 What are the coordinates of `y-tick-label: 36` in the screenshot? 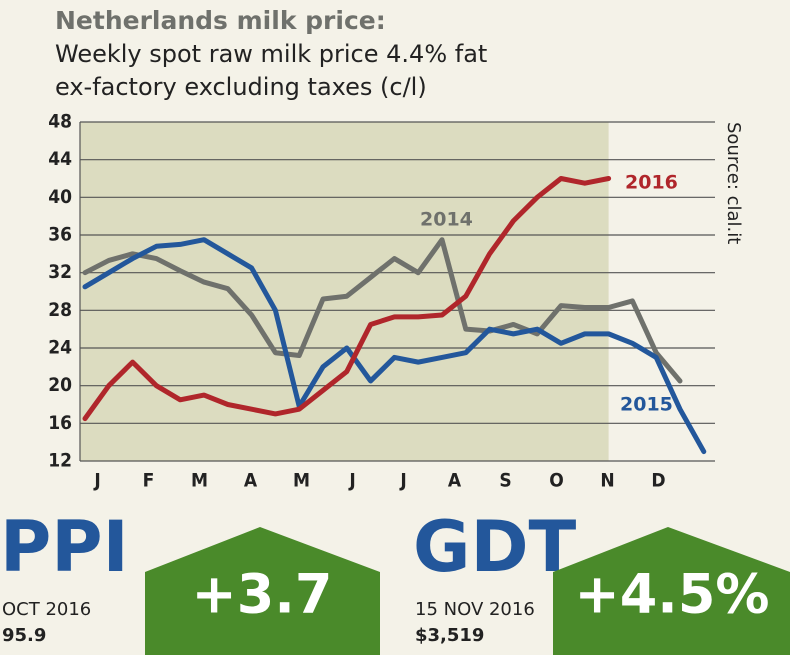 It's located at (60, 235).